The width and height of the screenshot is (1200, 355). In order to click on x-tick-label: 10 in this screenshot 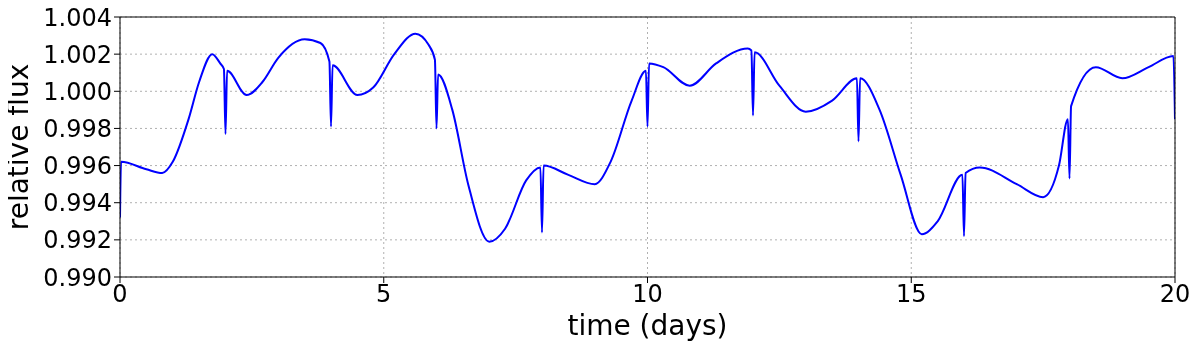, I will do `click(647, 294)`.